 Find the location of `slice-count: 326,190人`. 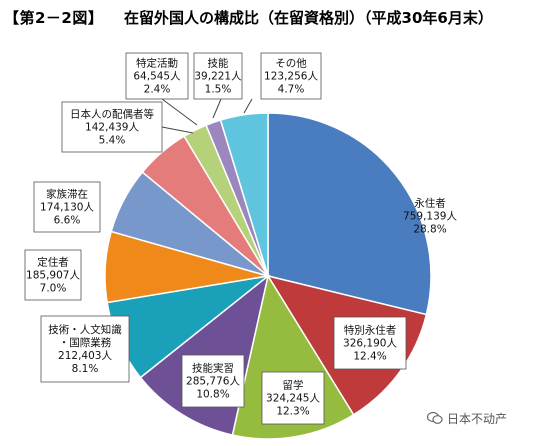

slice-count: 326,190人 is located at coordinates (370, 344).